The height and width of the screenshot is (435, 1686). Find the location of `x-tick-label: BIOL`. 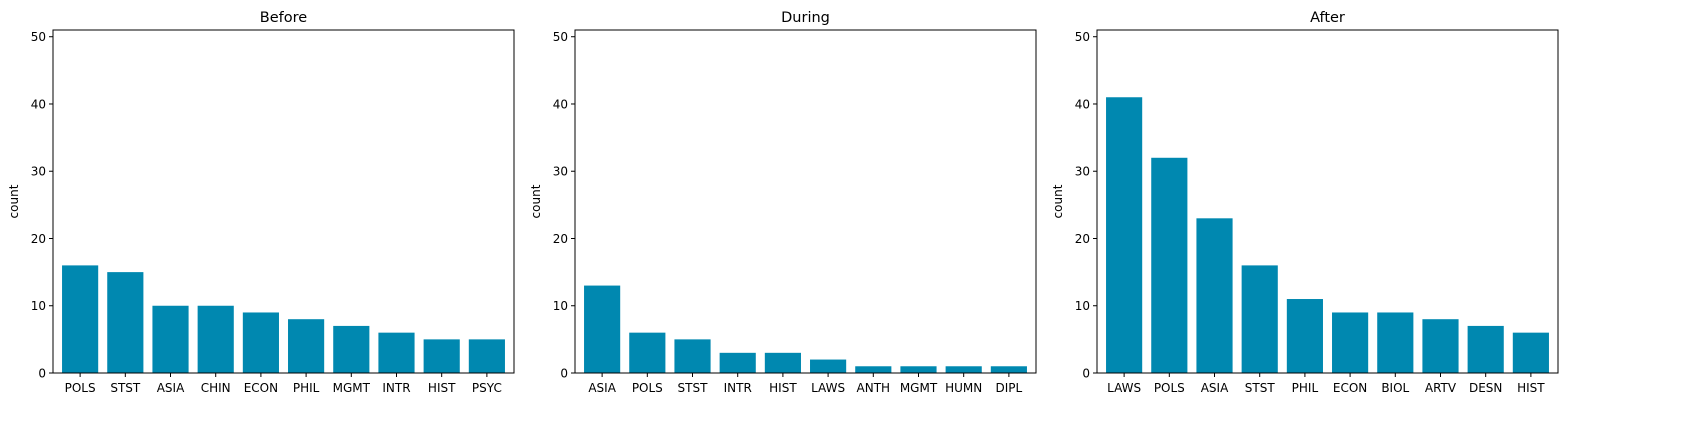

x-tick-label: BIOL is located at coordinates (1395, 388).